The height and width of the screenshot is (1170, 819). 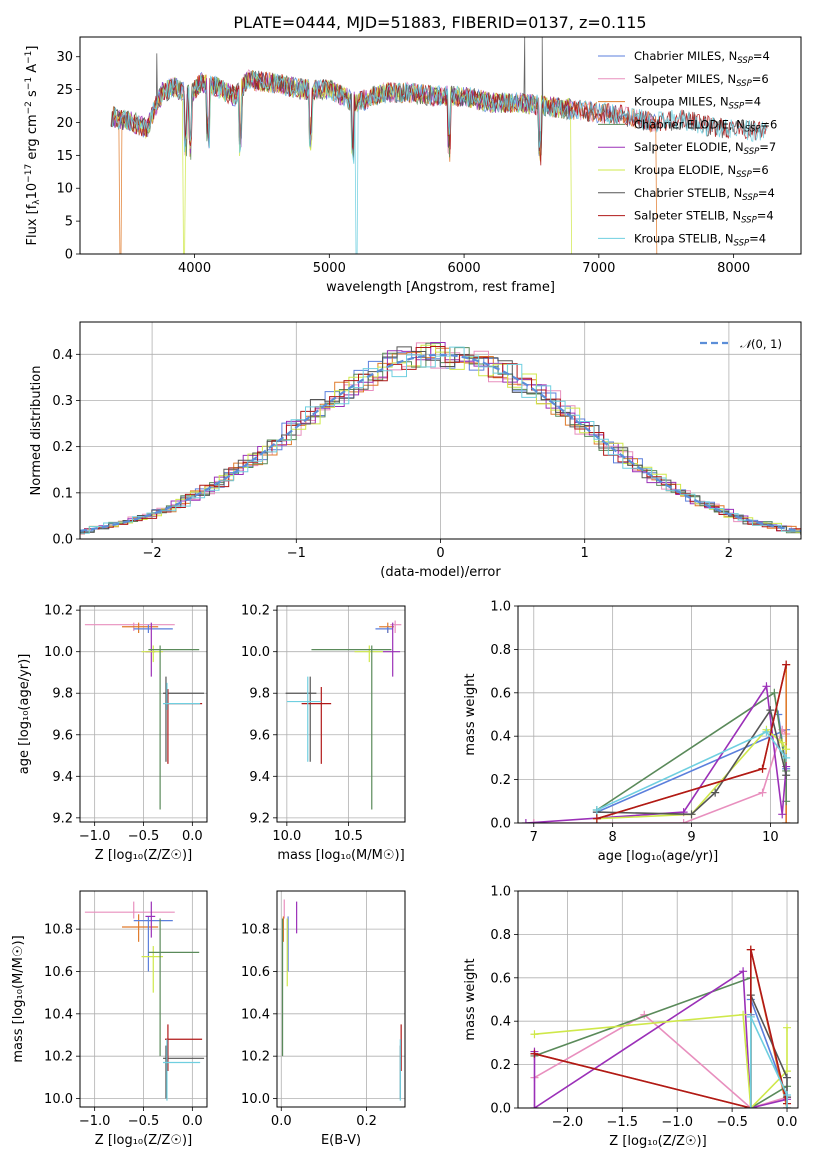 What do you see at coordinates (341, 1140) in the screenshot?
I see `mass-vs-ebv-xlabel: E(B-V)` at bounding box center [341, 1140].